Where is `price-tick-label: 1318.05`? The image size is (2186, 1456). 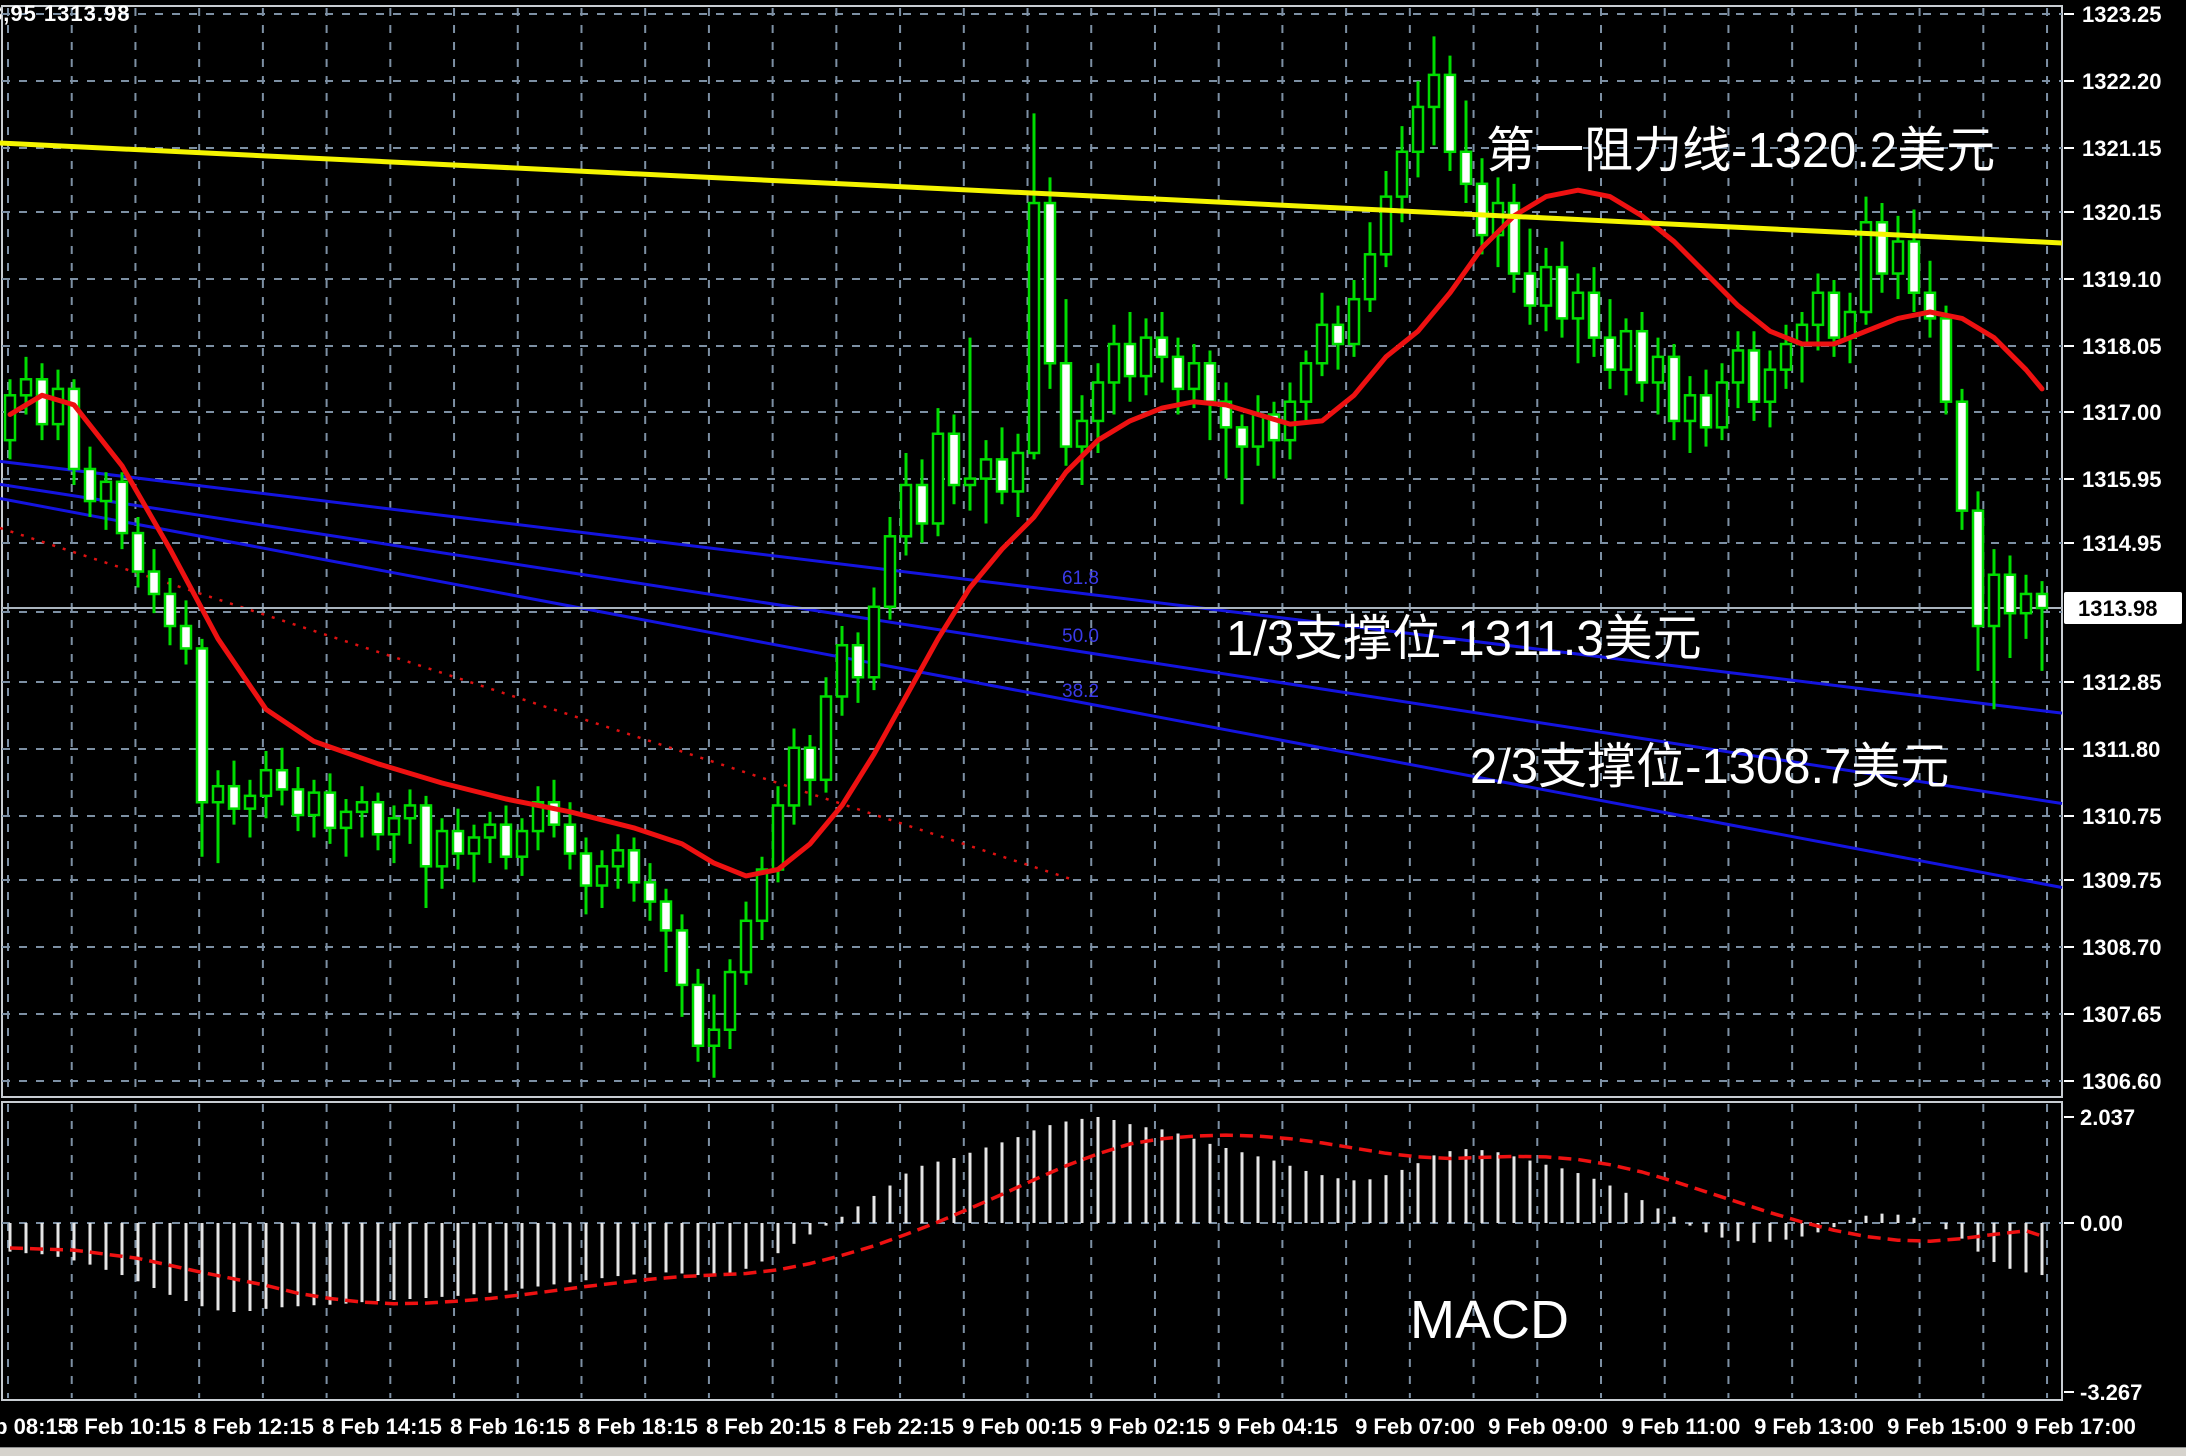
price-tick-label: 1318.05 is located at coordinates (2122, 346).